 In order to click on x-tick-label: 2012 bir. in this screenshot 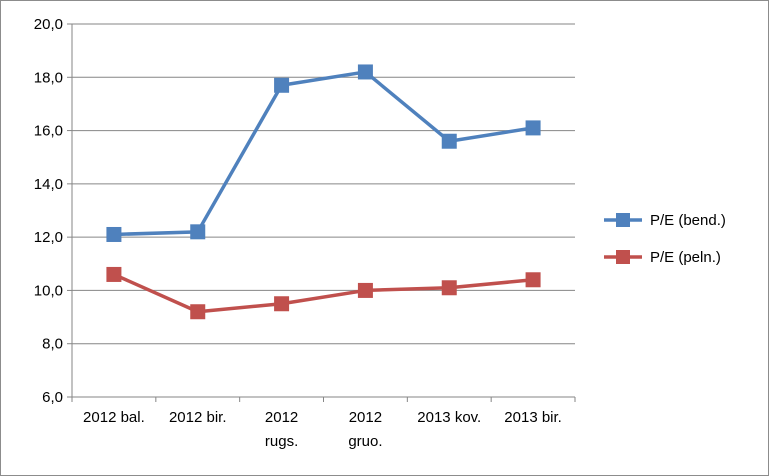, I will do `click(198, 417)`.